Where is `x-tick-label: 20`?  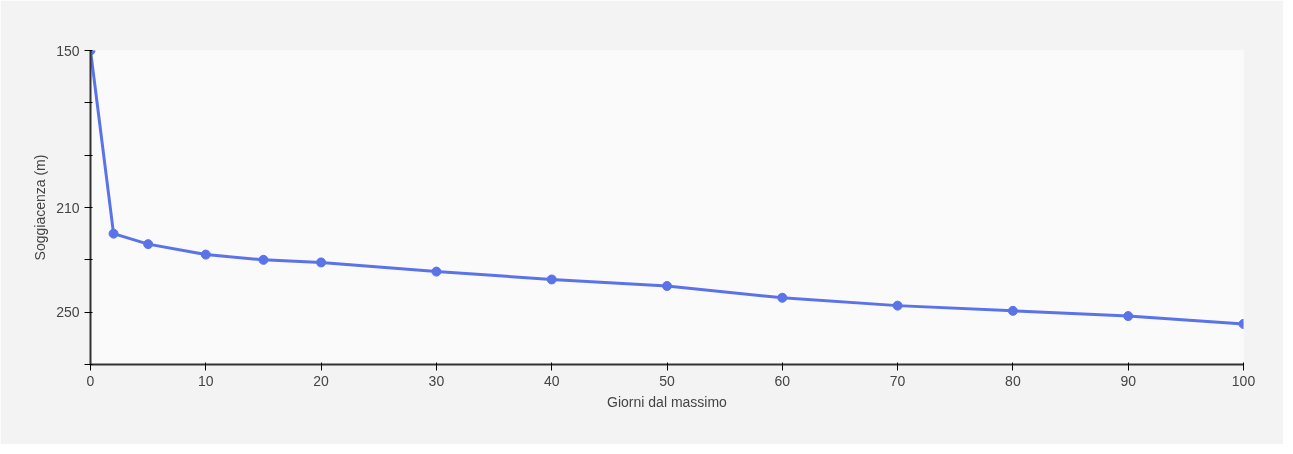 x-tick-label: 20 is located at coordinates (321, 380).